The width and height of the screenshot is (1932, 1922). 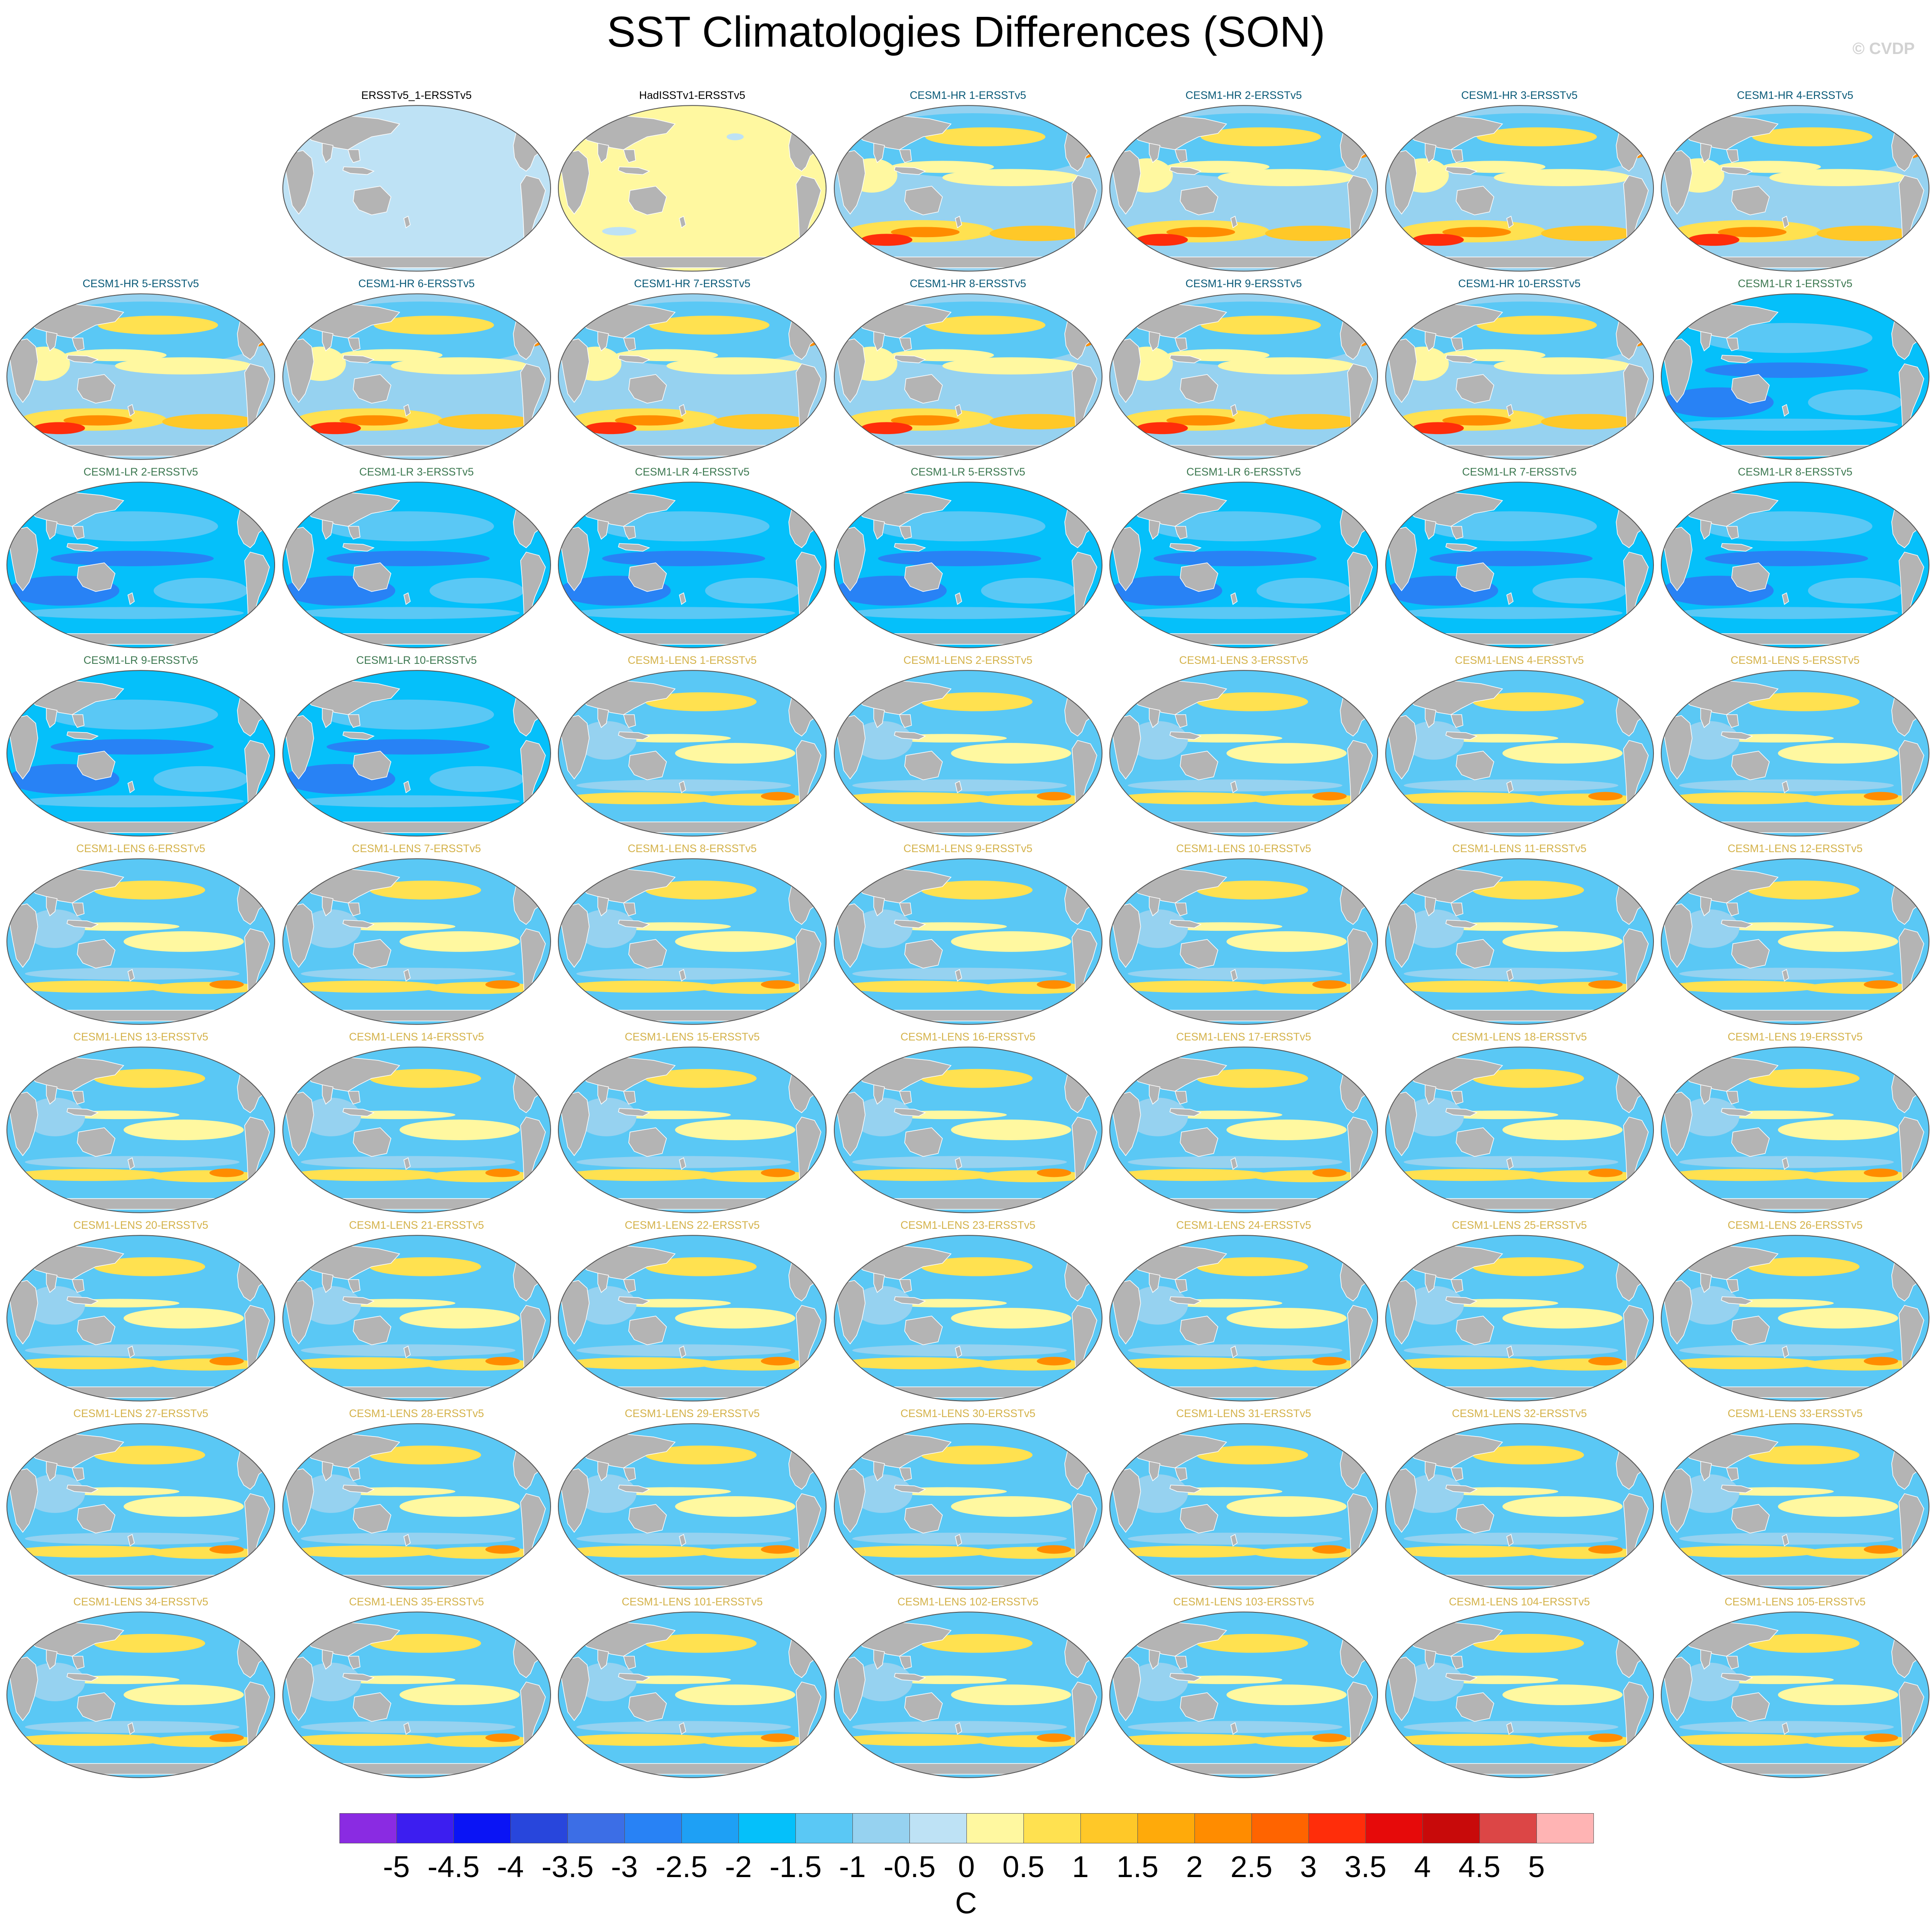 I want to click on map-panel: CESM1-LENS 34-ERSSTv5, so click(x=141, y=1689).